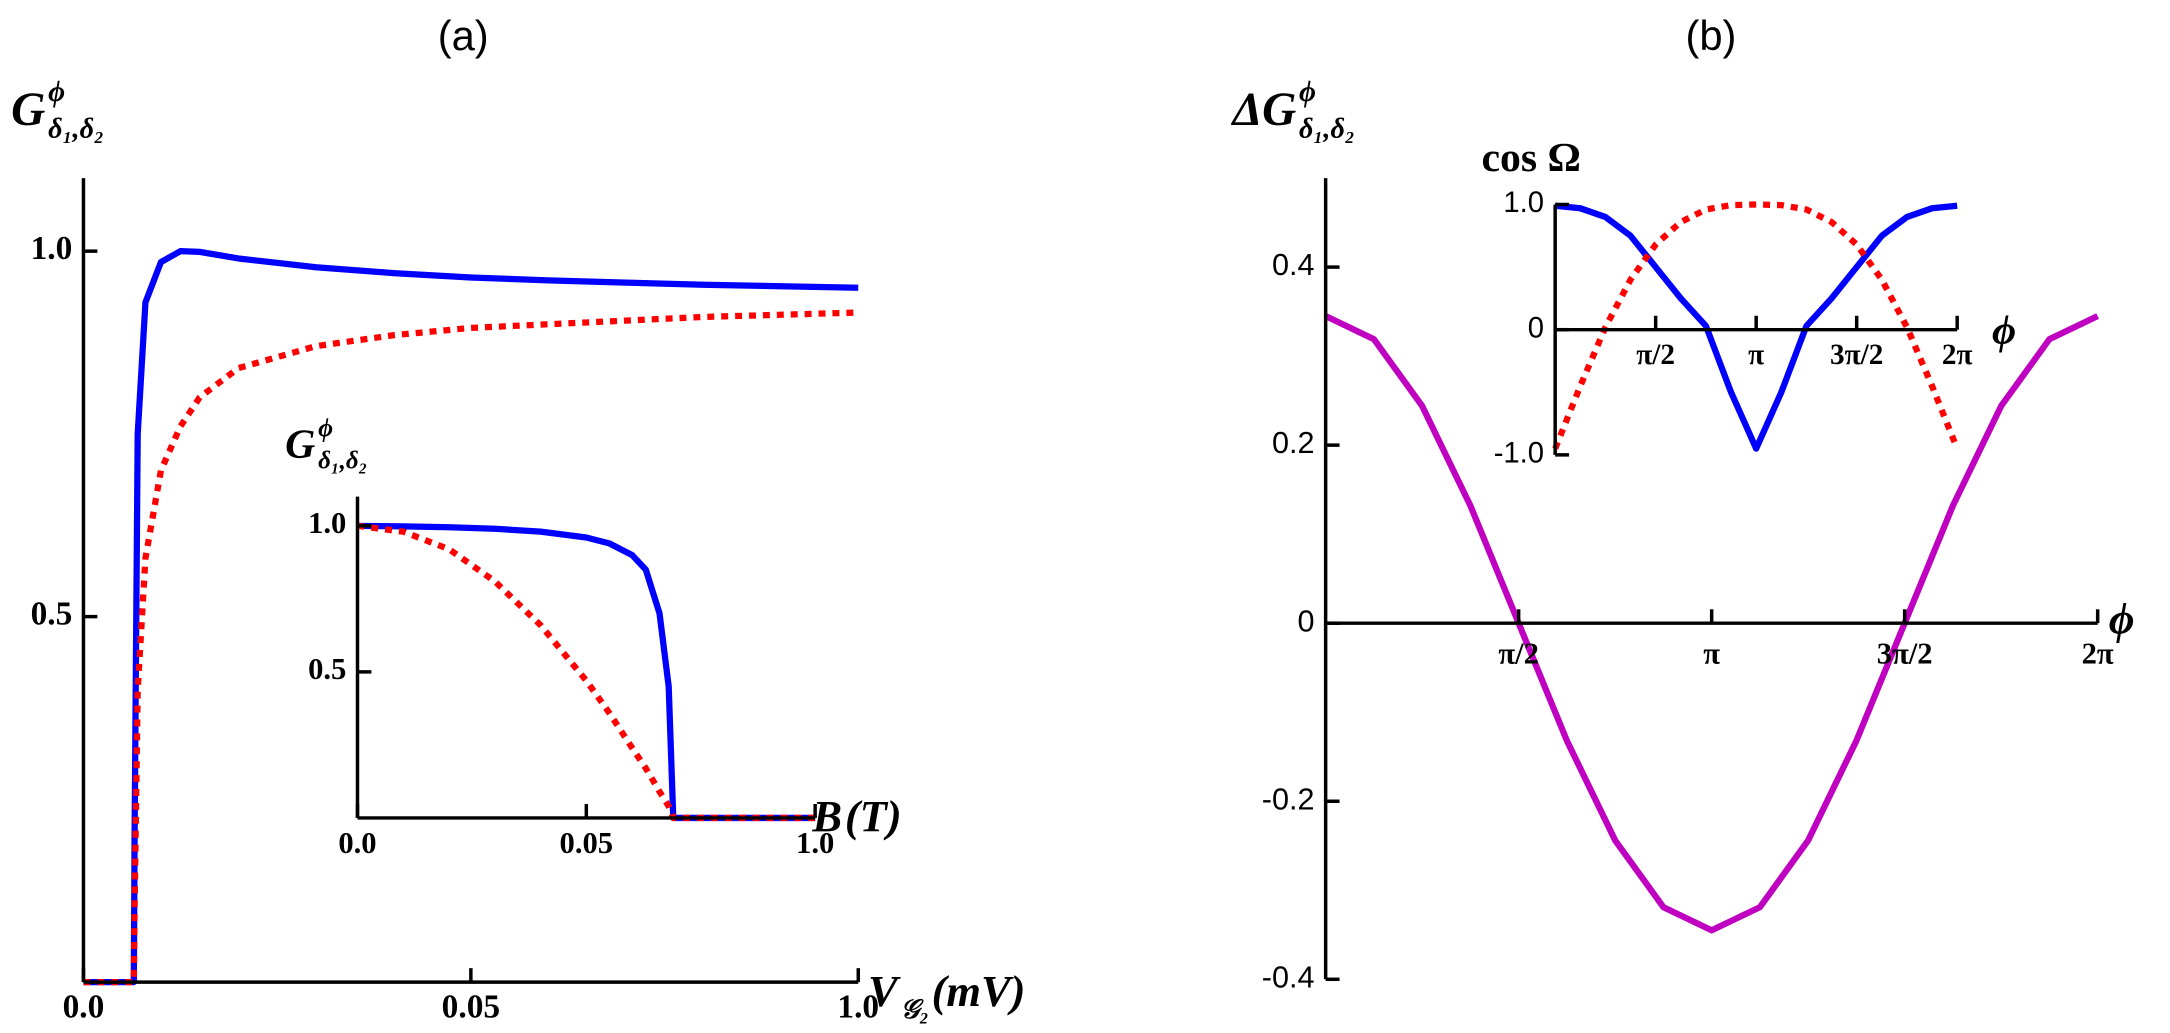 The image size is (2170, 1033). I want to click on chart: 0.5 1.0 0.0 0.05 1.0, so click(571, 678).